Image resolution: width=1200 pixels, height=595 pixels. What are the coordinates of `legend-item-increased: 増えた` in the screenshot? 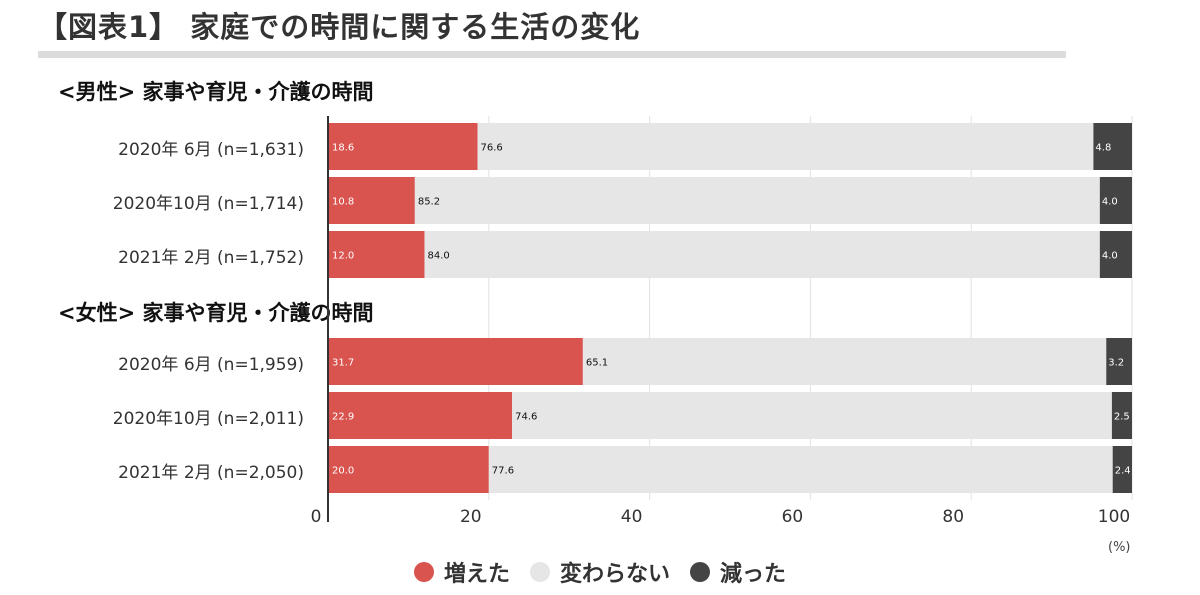 It's located at (461, 572).